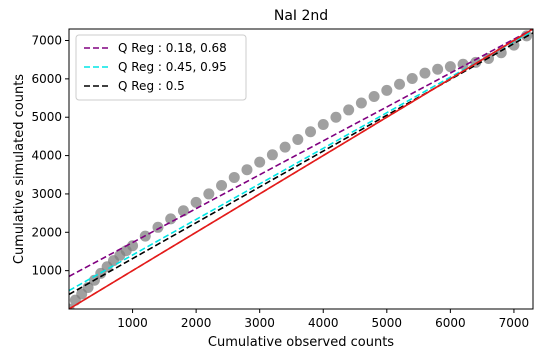 This screenshot has height=349, width=535. Describe the element at coordinates (301, 342) in the screenshot. I see `x-axis-label: Cumulative observed counts` at that location.